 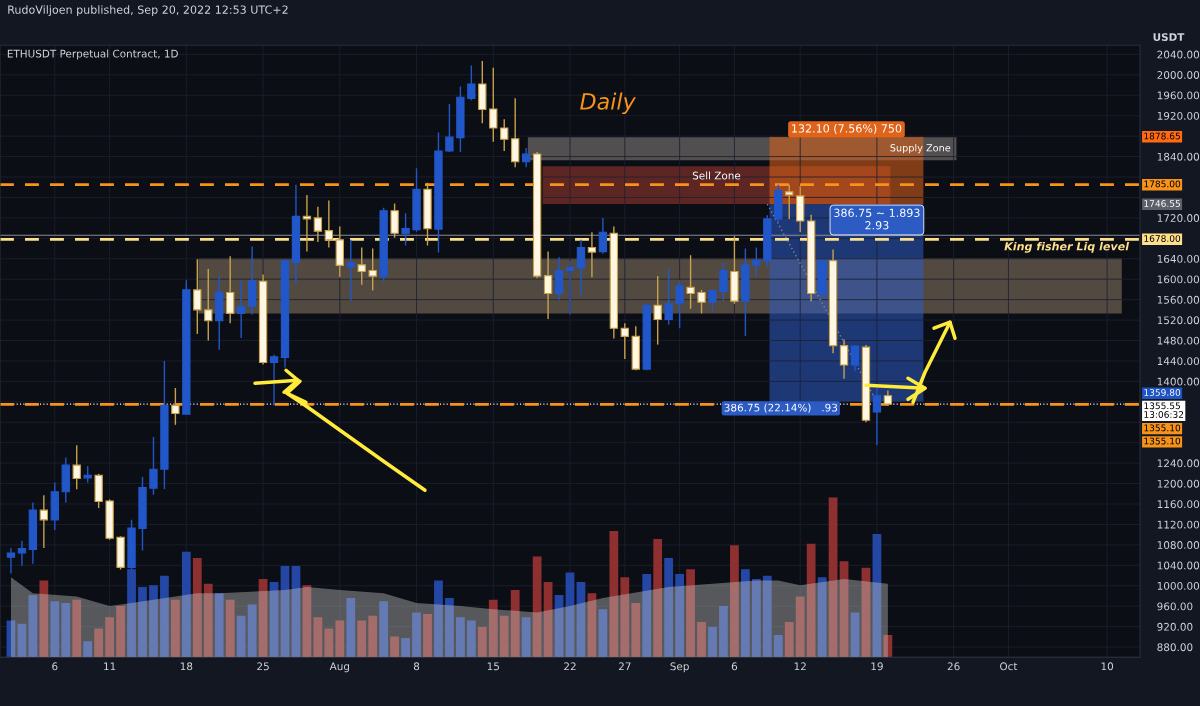 I want to click on x-tick-label: 15, so click(x=493, y=666).